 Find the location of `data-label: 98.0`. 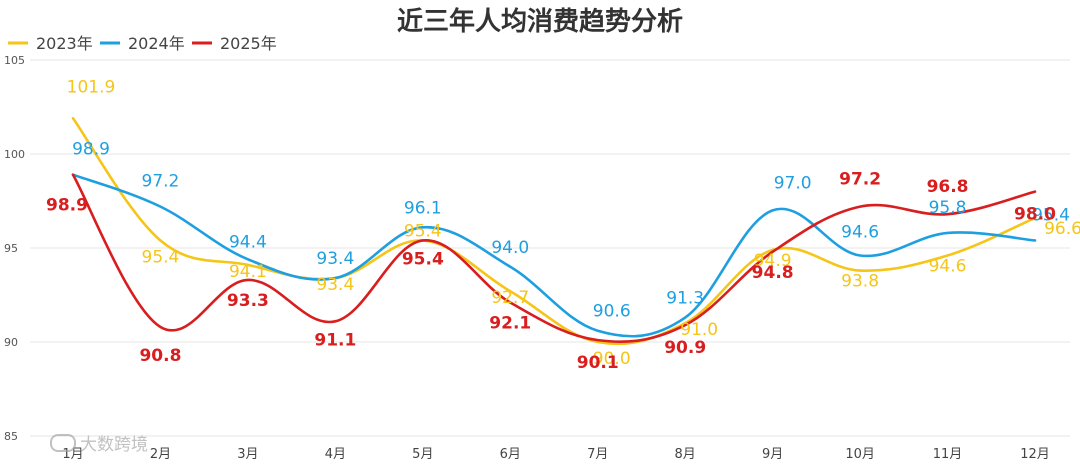

data-label: 98.0 is located at coordinates (1035, 215).